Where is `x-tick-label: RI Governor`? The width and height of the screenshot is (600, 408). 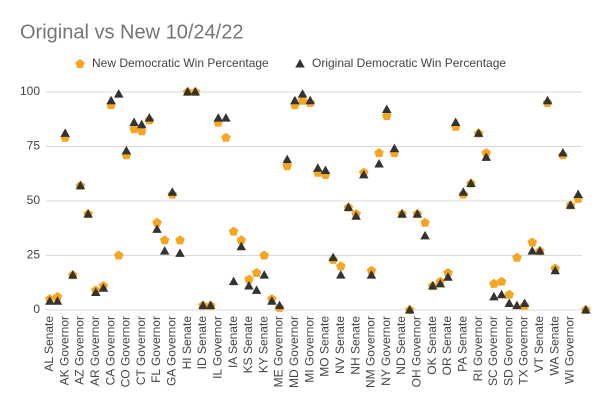
x-tick-label: RI Governor is located at coordinates (478, 348).